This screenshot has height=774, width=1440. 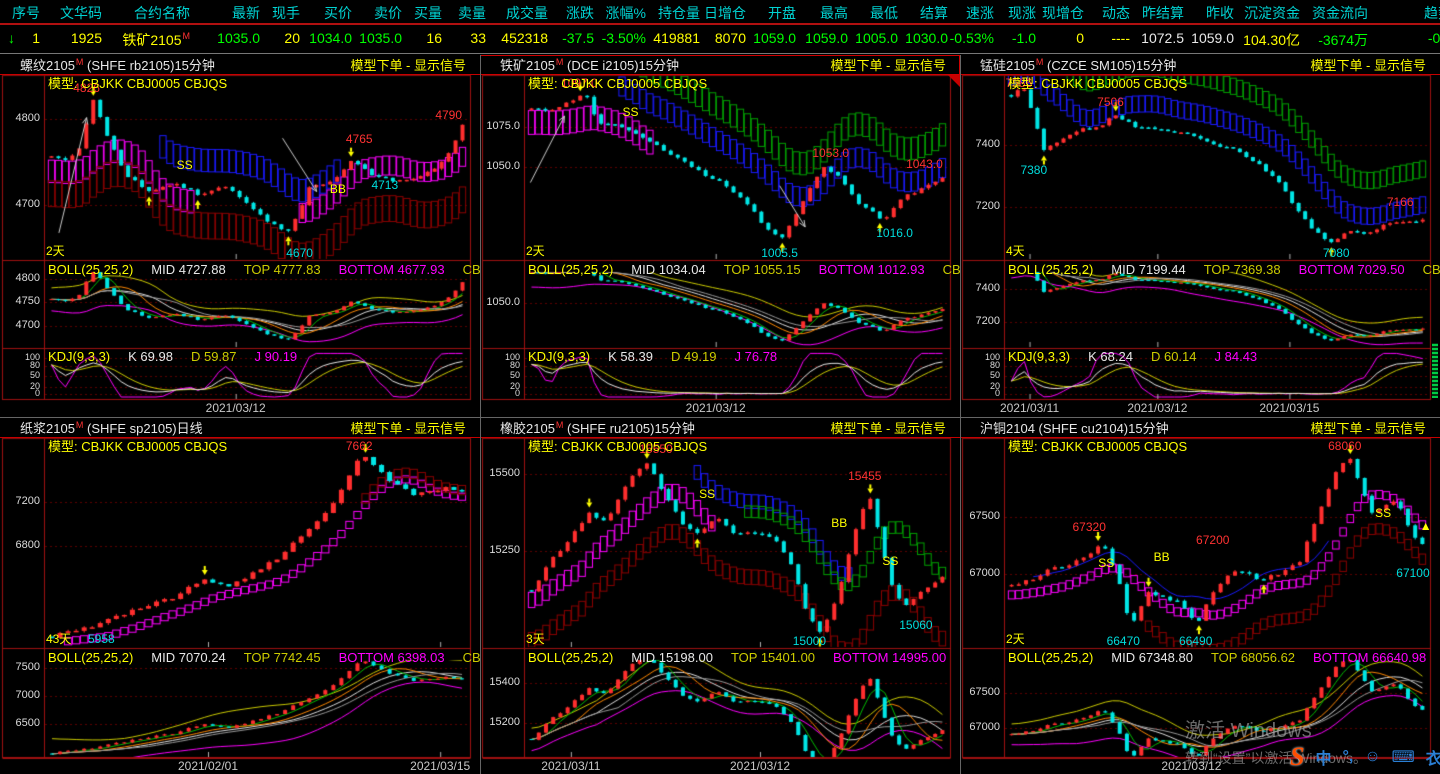 What do you see at coordinates (1372, 756) in the screenshot?
I see `ime-emoji-icon: ☺` at bounding box center [1372, 756].